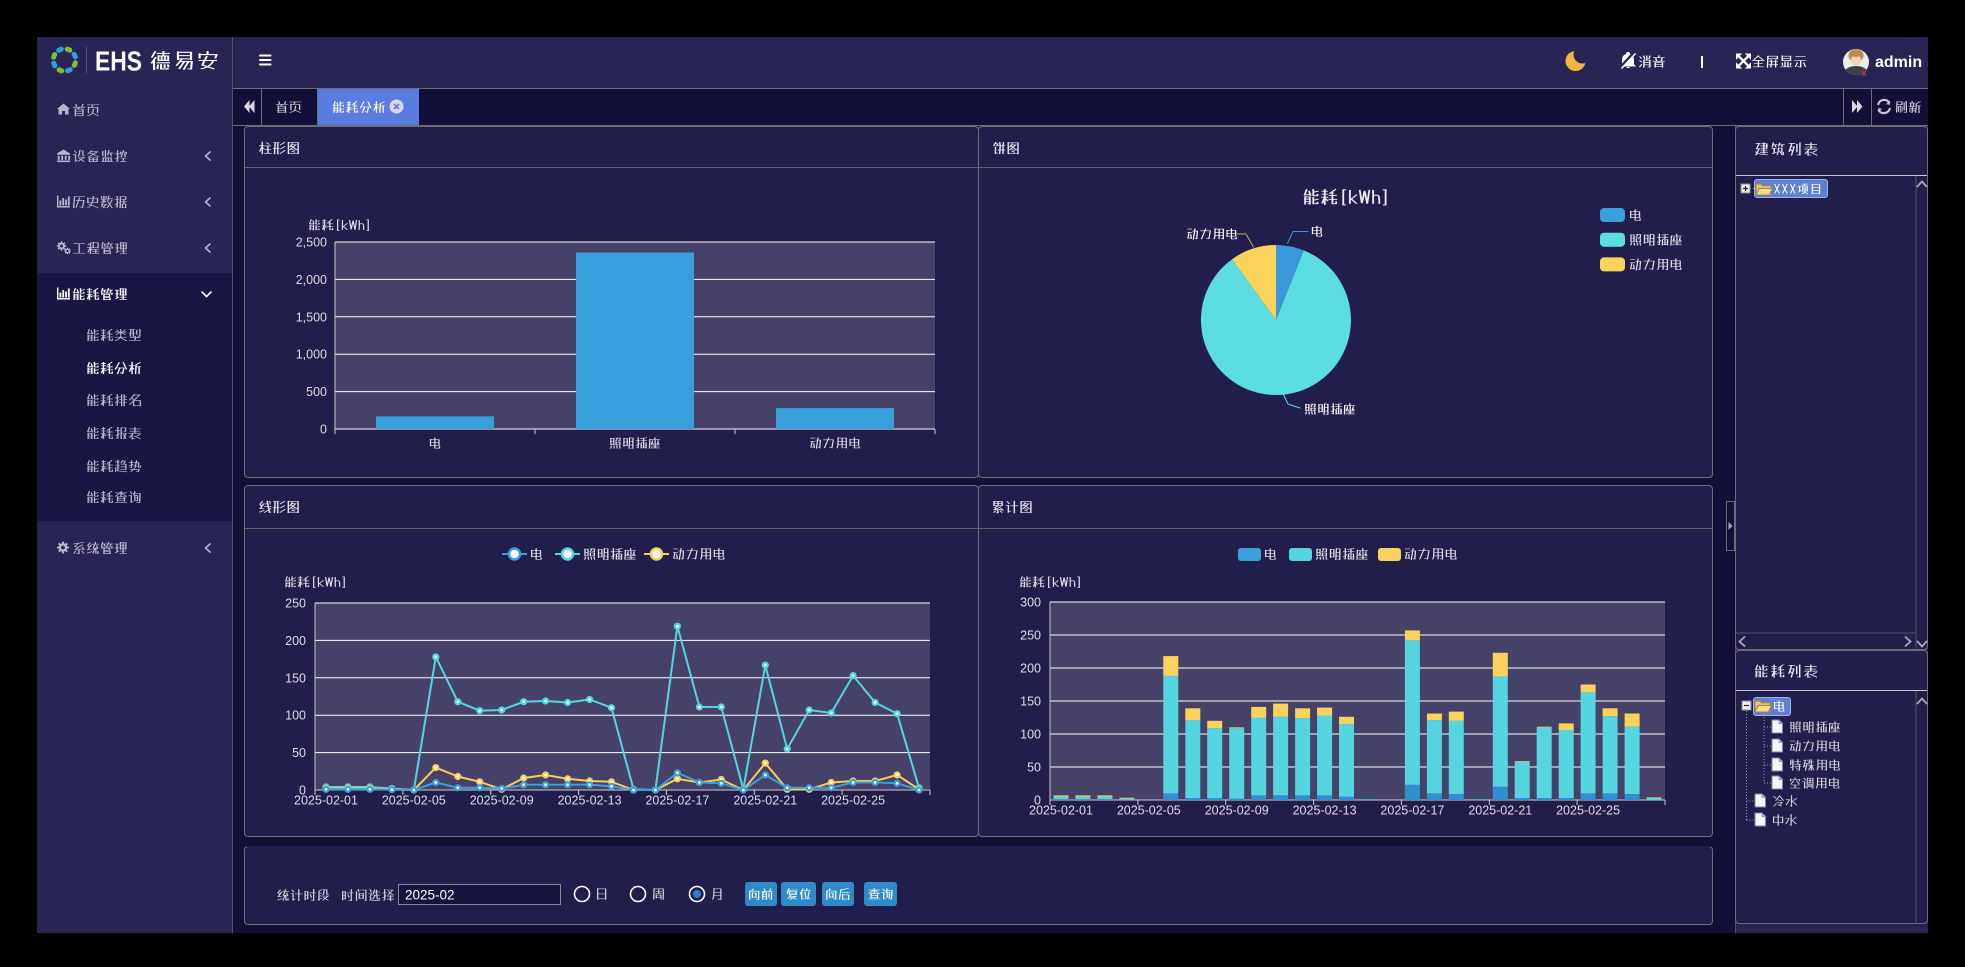 This screenshot has height=967, width=1965. I want to click on svg-text: 2,000, so click(311, 280).